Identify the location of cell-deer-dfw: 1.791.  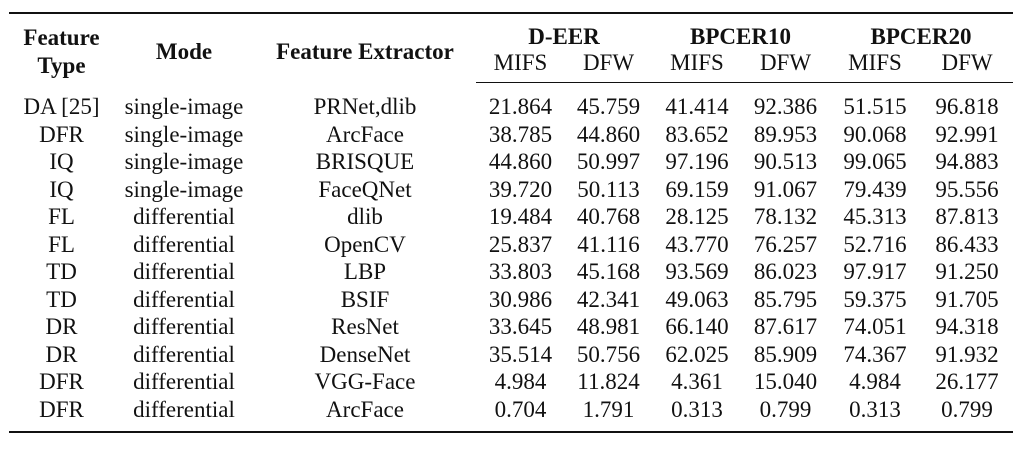
(608, 414).